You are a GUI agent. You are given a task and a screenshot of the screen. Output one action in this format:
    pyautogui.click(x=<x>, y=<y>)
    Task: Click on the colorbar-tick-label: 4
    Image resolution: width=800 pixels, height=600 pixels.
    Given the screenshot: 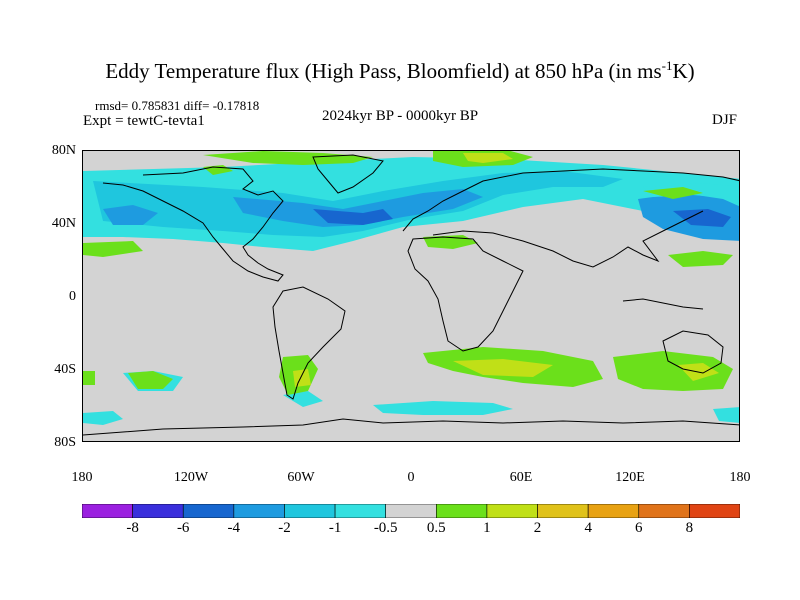 What is the action you would take?
    pyautogui.click(x=588, y=528)
    